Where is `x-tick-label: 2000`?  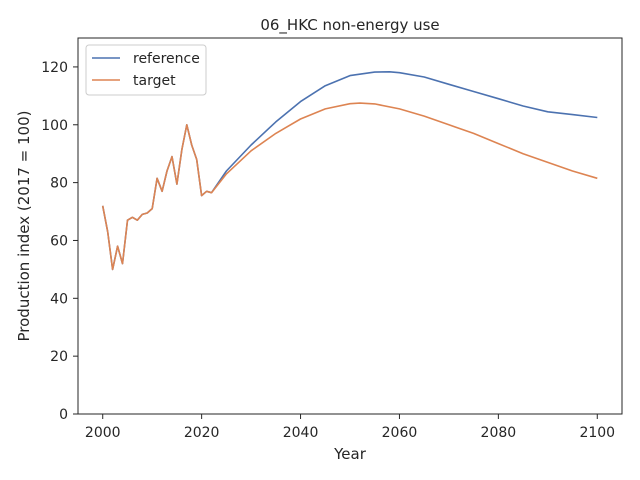
x-tick-label: 2000 is located at coordinates (103, 433).